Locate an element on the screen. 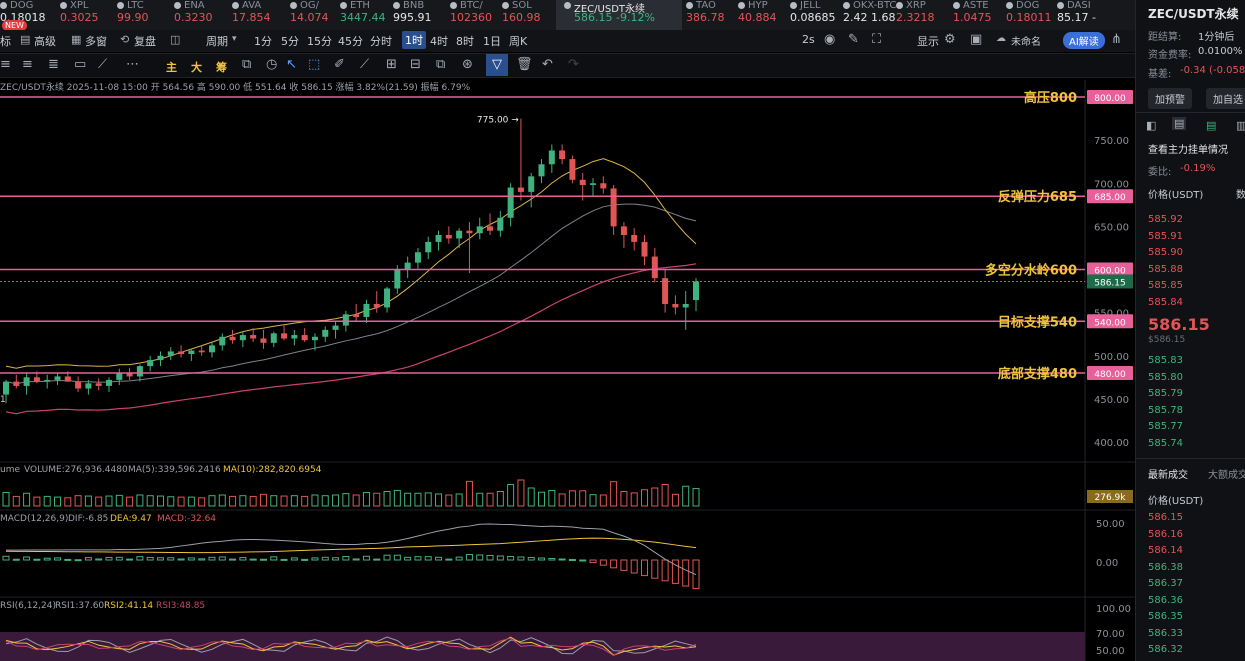  orderbook-bids-icon: ▤ is located at coordinates (1179, 123).